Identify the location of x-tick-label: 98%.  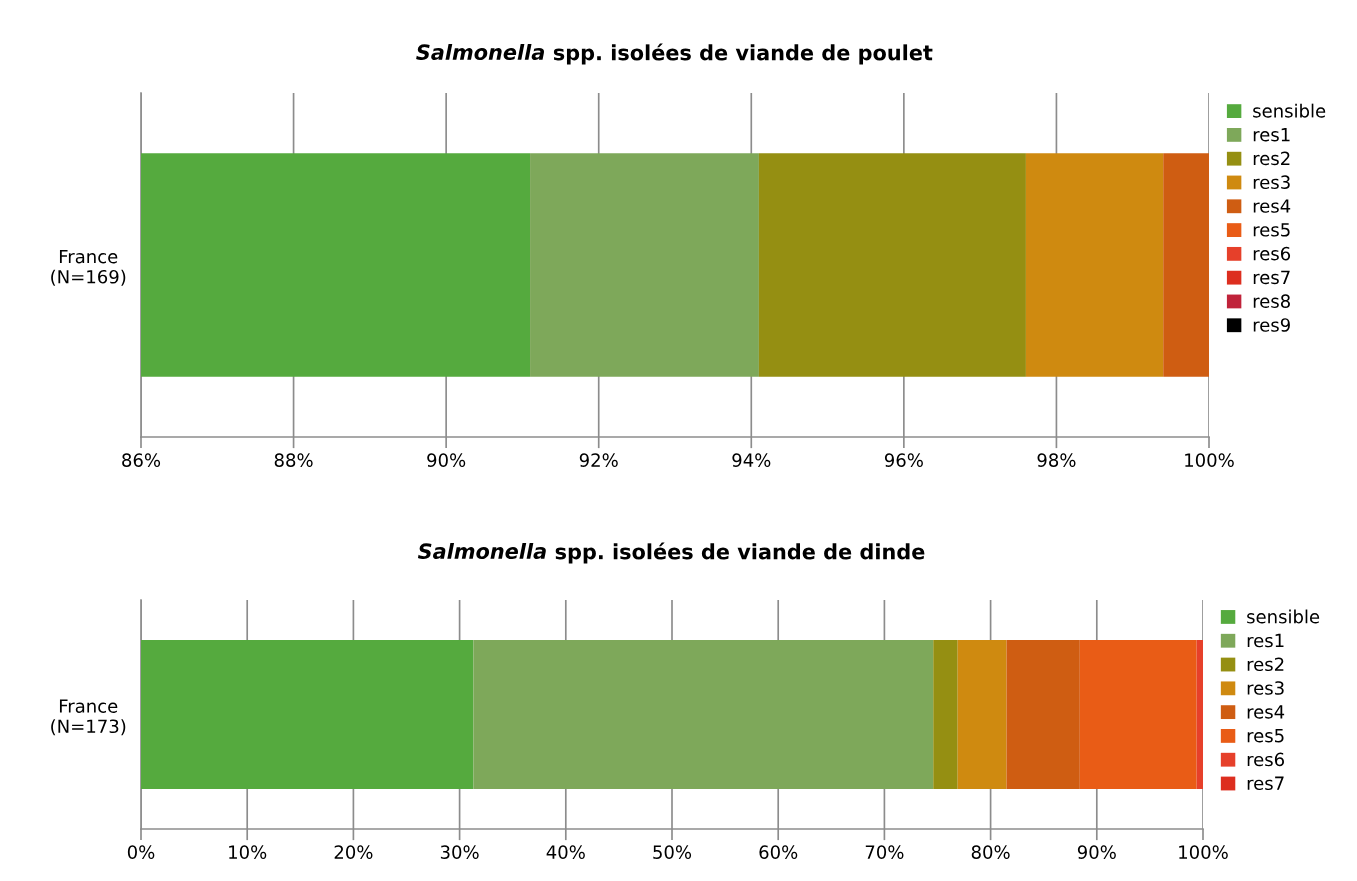
(1056, 460).